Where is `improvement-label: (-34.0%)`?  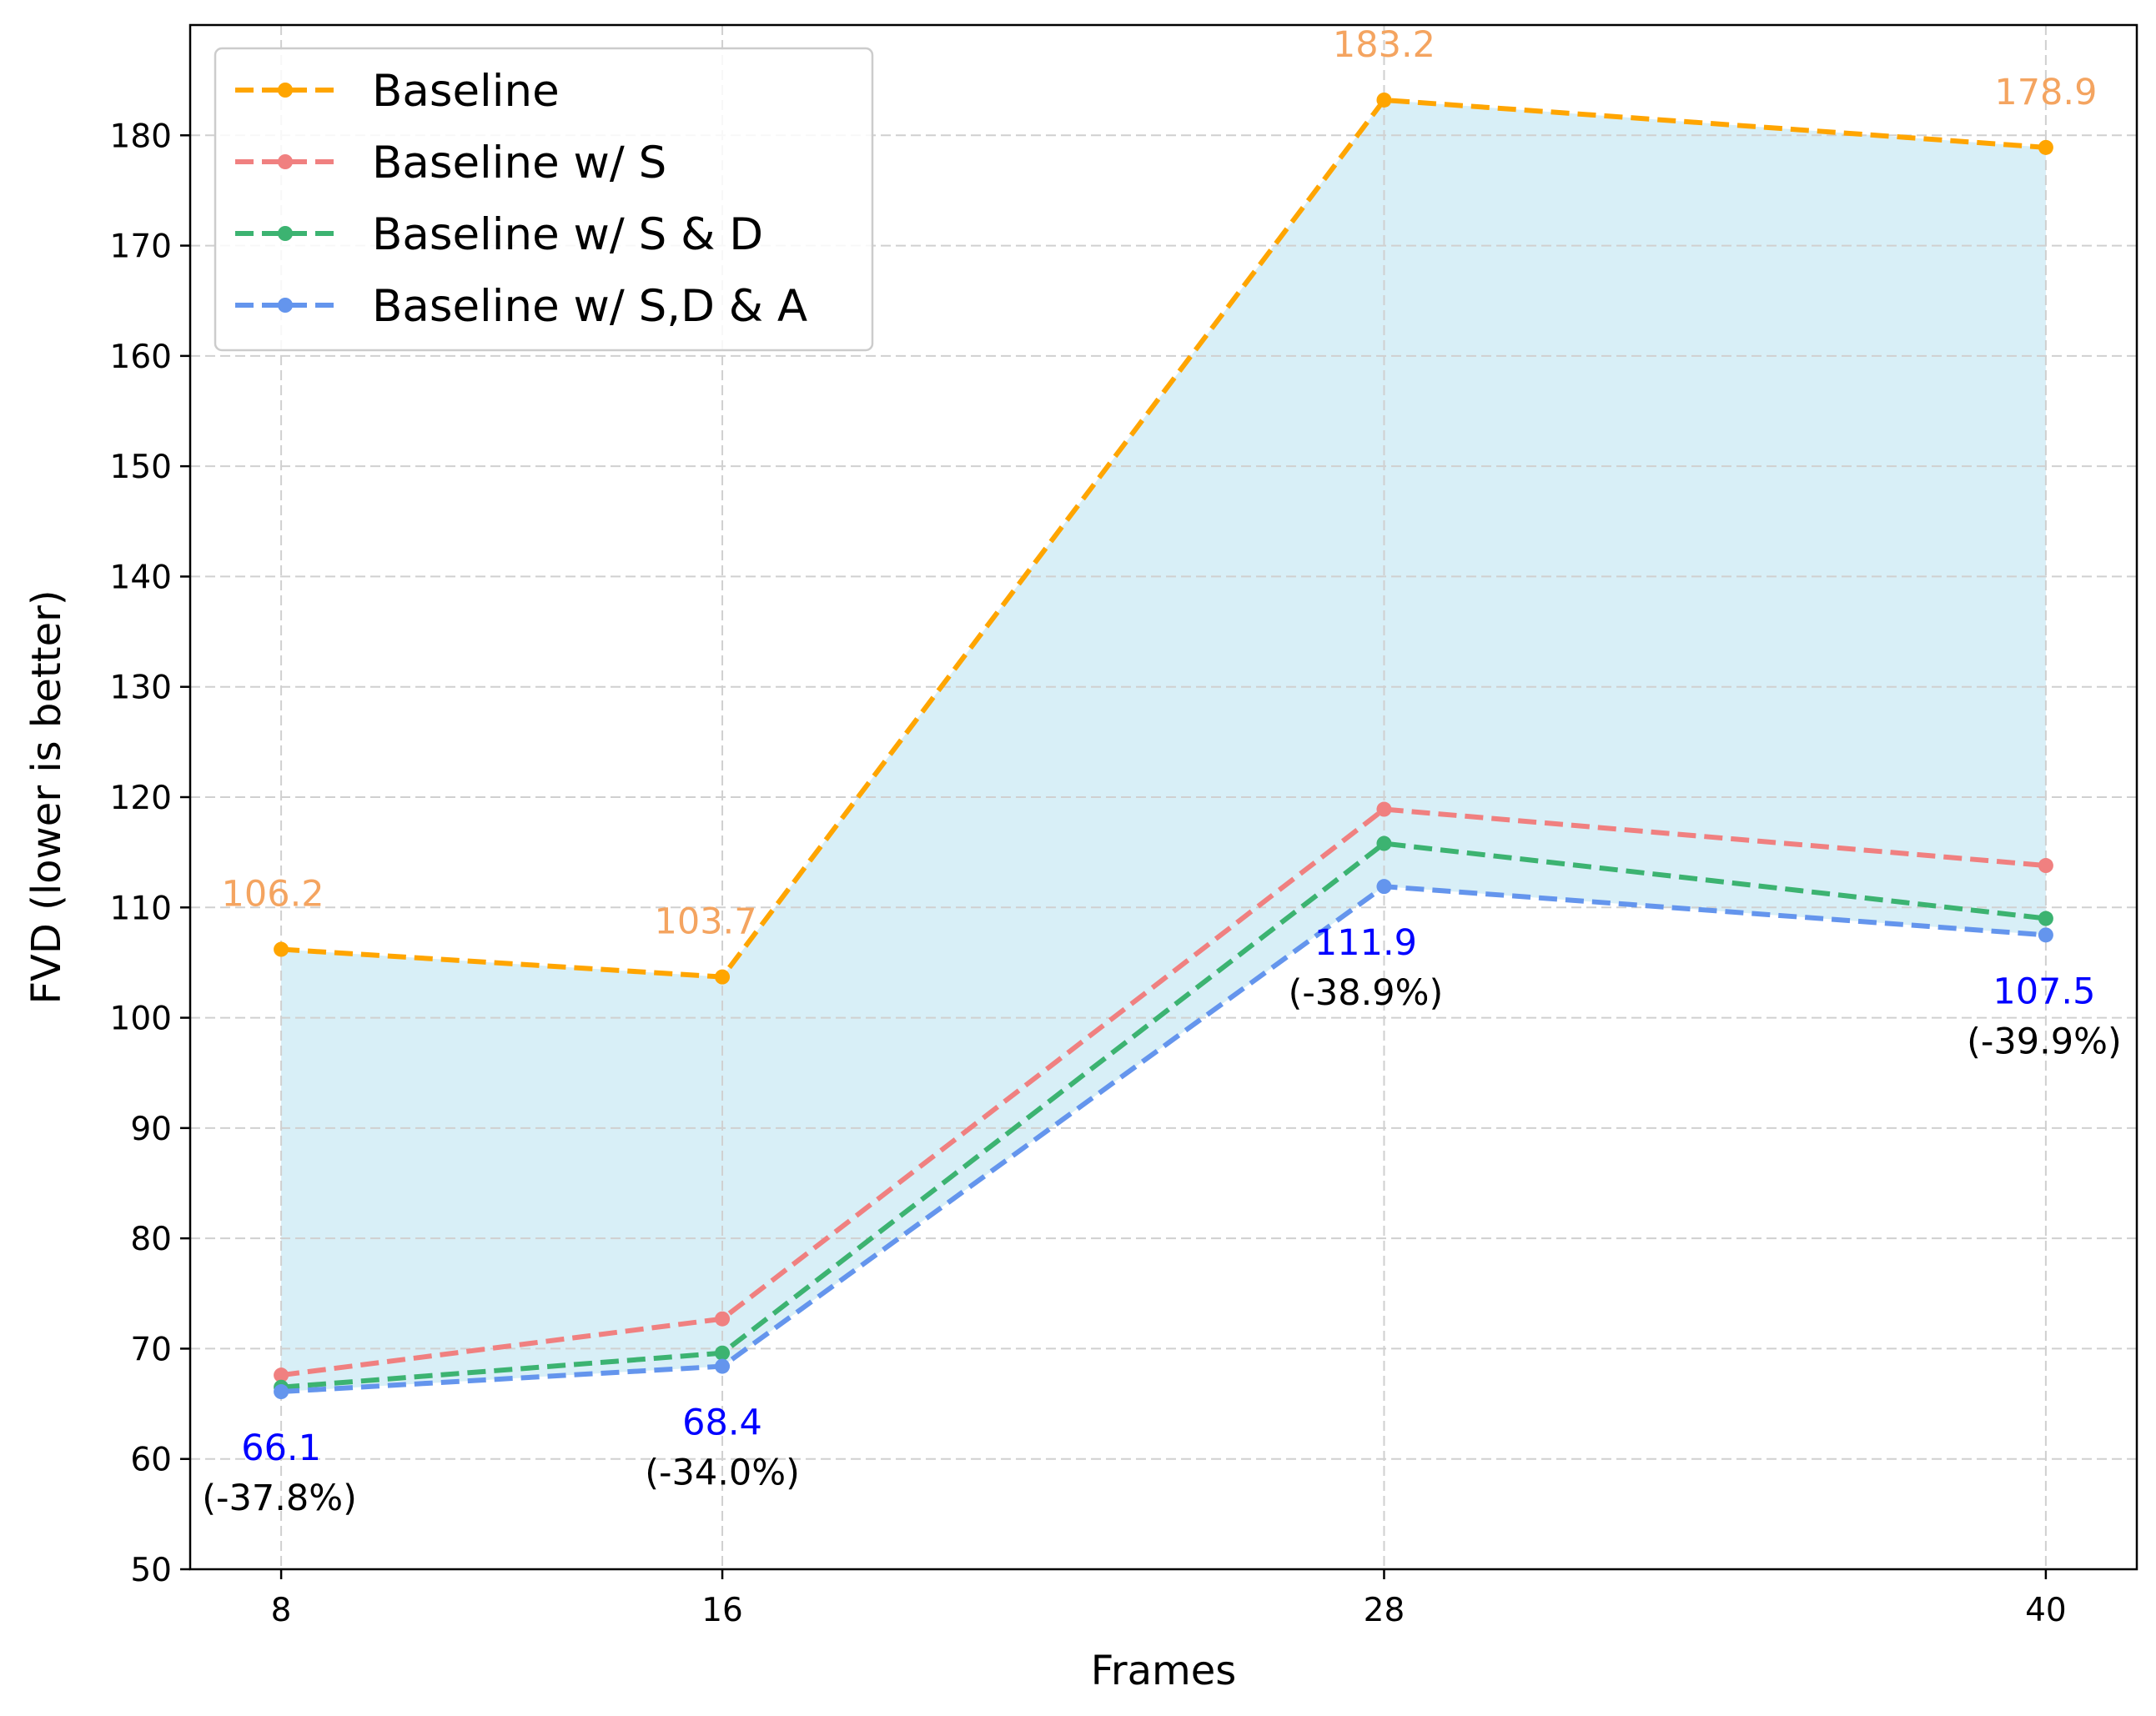 improvement-label: (-34.0%) is located at coordinates (722, 1474).